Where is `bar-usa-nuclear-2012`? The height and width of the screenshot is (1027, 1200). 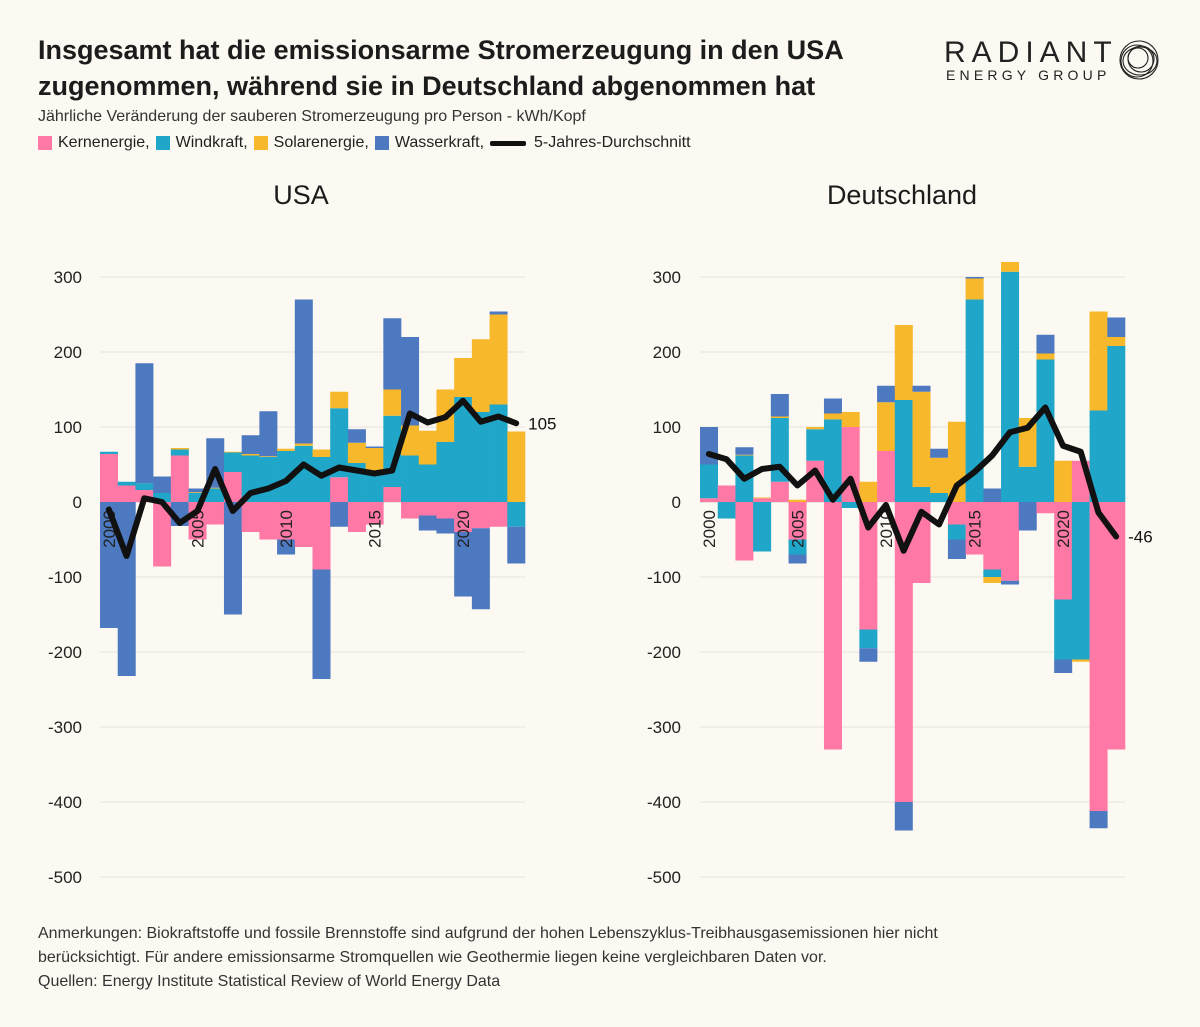
bar-usa-nuclear-2012 is located at coordinates (321, 536).